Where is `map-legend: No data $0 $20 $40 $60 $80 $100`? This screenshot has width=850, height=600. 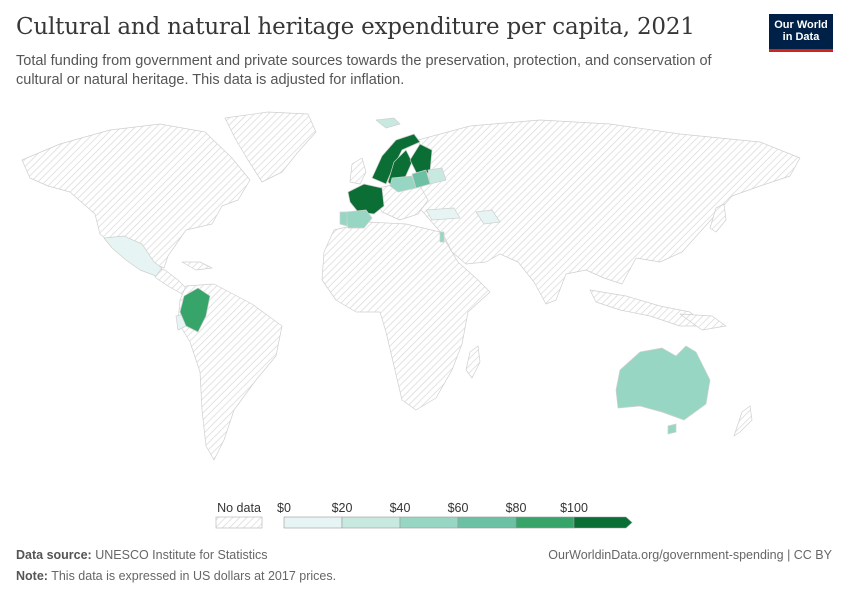 map-legend: No data $0 $20 $40 $60 $80 $100 is located at coordinates (424, 515).